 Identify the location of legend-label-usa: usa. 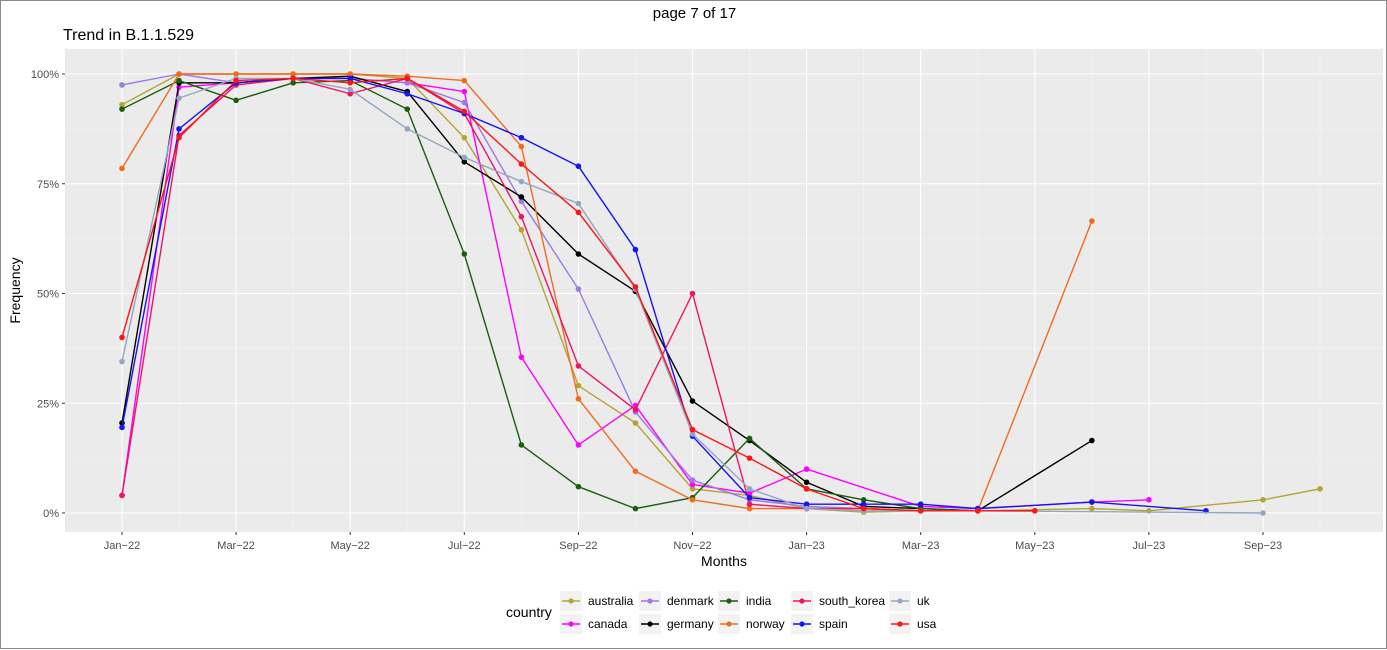
(927, 624).